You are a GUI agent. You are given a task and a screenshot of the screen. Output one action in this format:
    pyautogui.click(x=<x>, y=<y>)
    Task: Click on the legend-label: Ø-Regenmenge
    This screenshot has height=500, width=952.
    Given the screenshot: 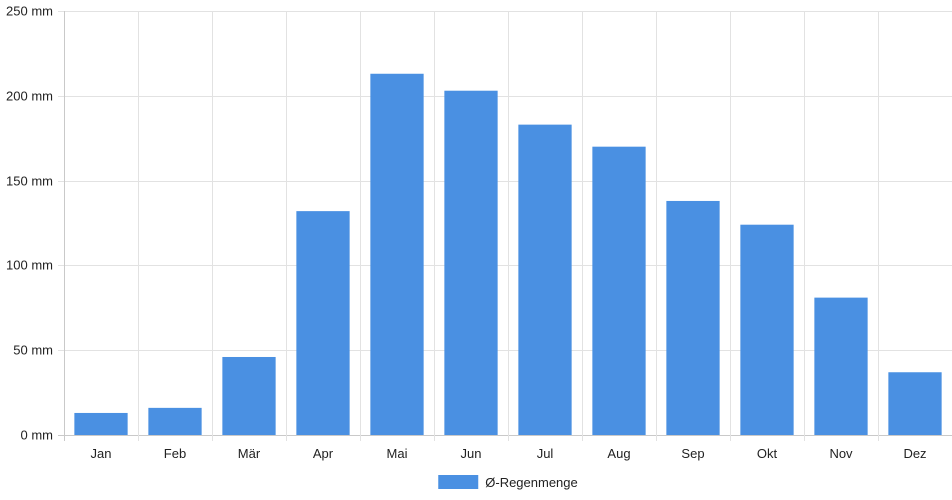 What is the action you would take?
    pyautogui.click(x=531, y=482)
    